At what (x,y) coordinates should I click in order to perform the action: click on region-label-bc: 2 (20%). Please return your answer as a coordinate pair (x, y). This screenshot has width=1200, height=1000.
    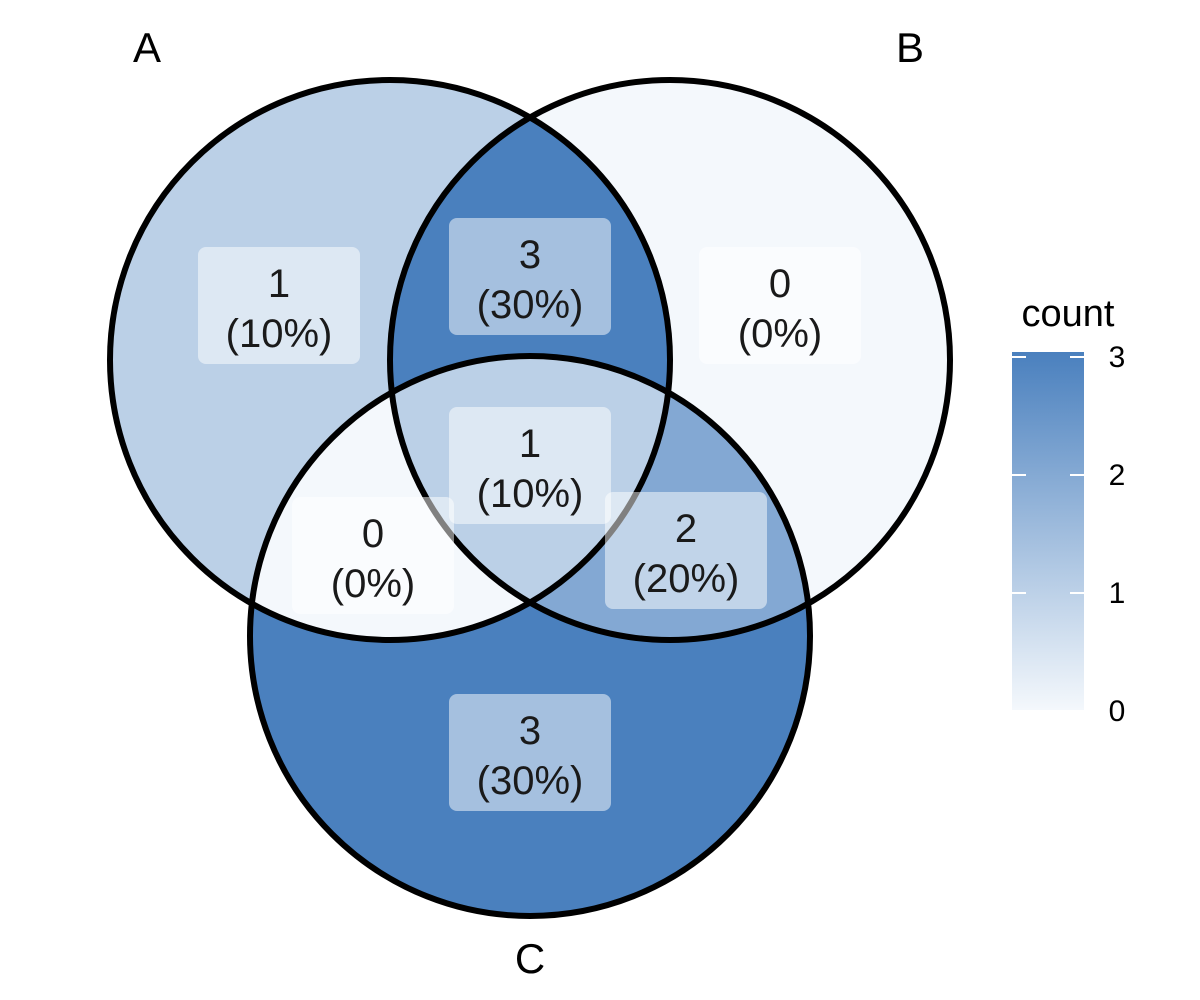
    Looking at the image, I should click on (686, 550).